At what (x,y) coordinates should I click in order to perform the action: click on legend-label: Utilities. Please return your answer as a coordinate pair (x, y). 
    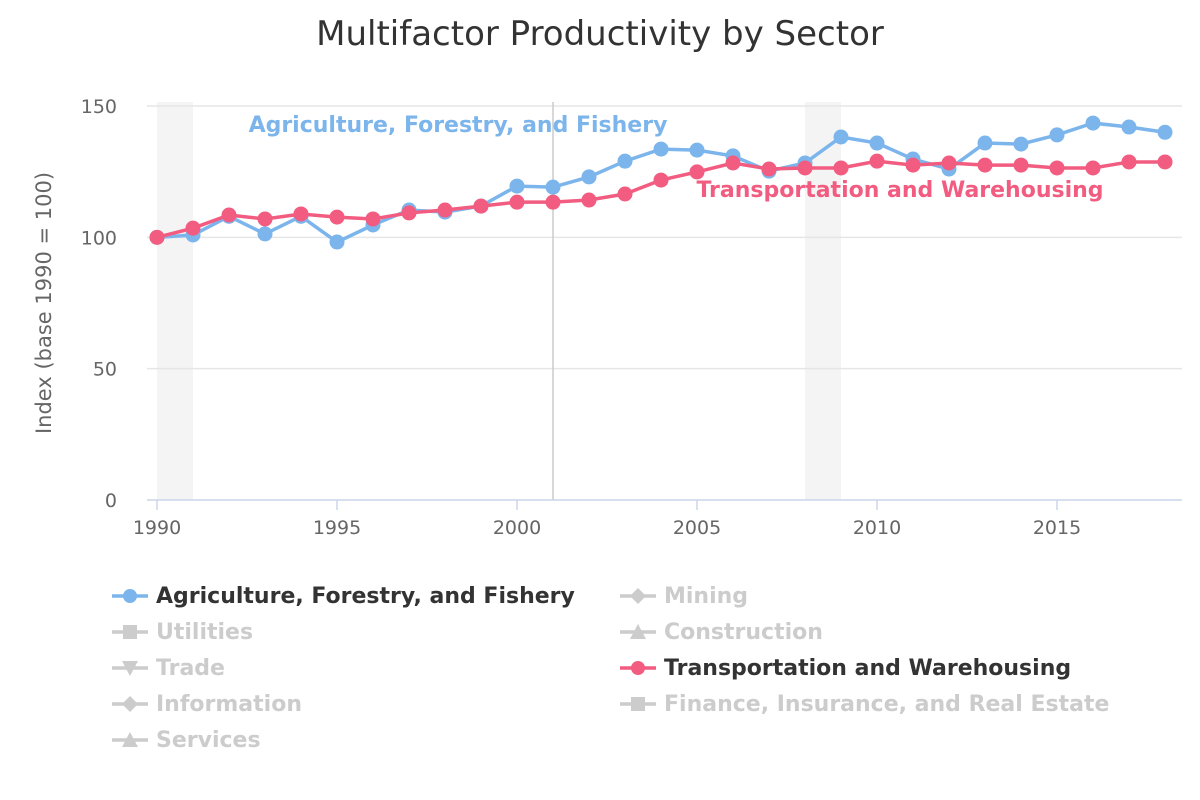
    Looking at the image, I should click on (205, 632).